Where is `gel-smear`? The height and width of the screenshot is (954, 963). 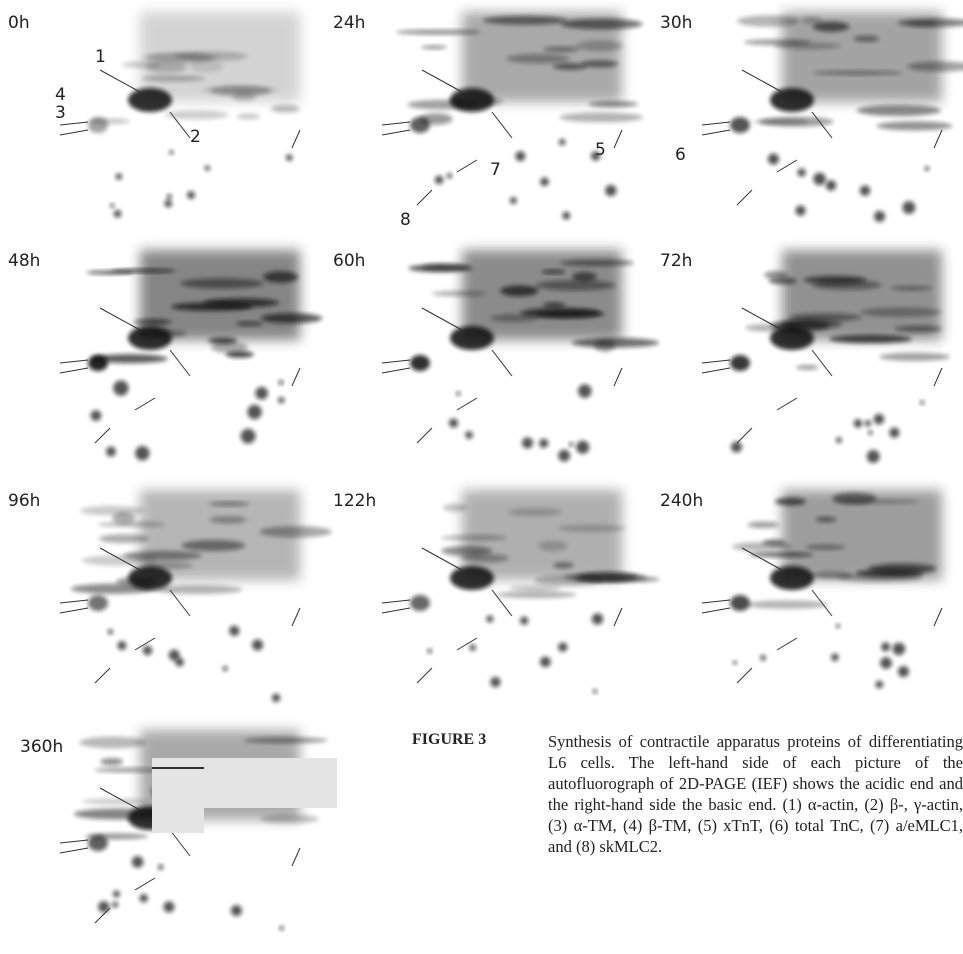
gel-smear is located at coordinates (862, 57).